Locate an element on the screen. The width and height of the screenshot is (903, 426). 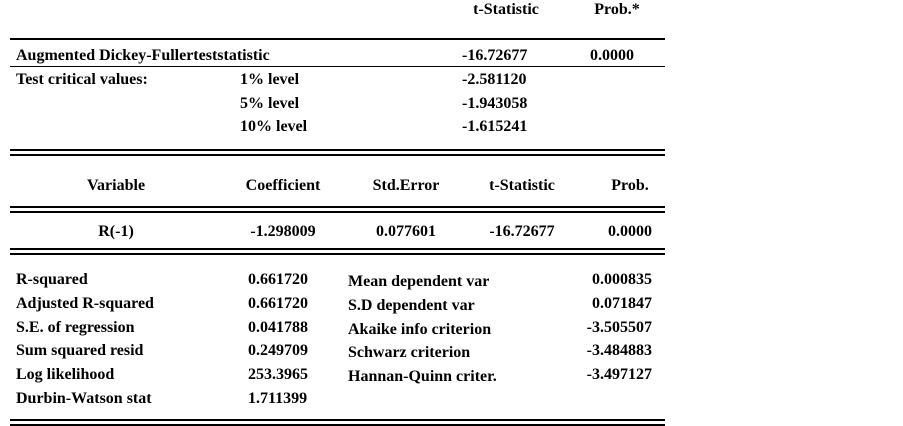
cell: 1.711399 is located at coordinates (278, 398).